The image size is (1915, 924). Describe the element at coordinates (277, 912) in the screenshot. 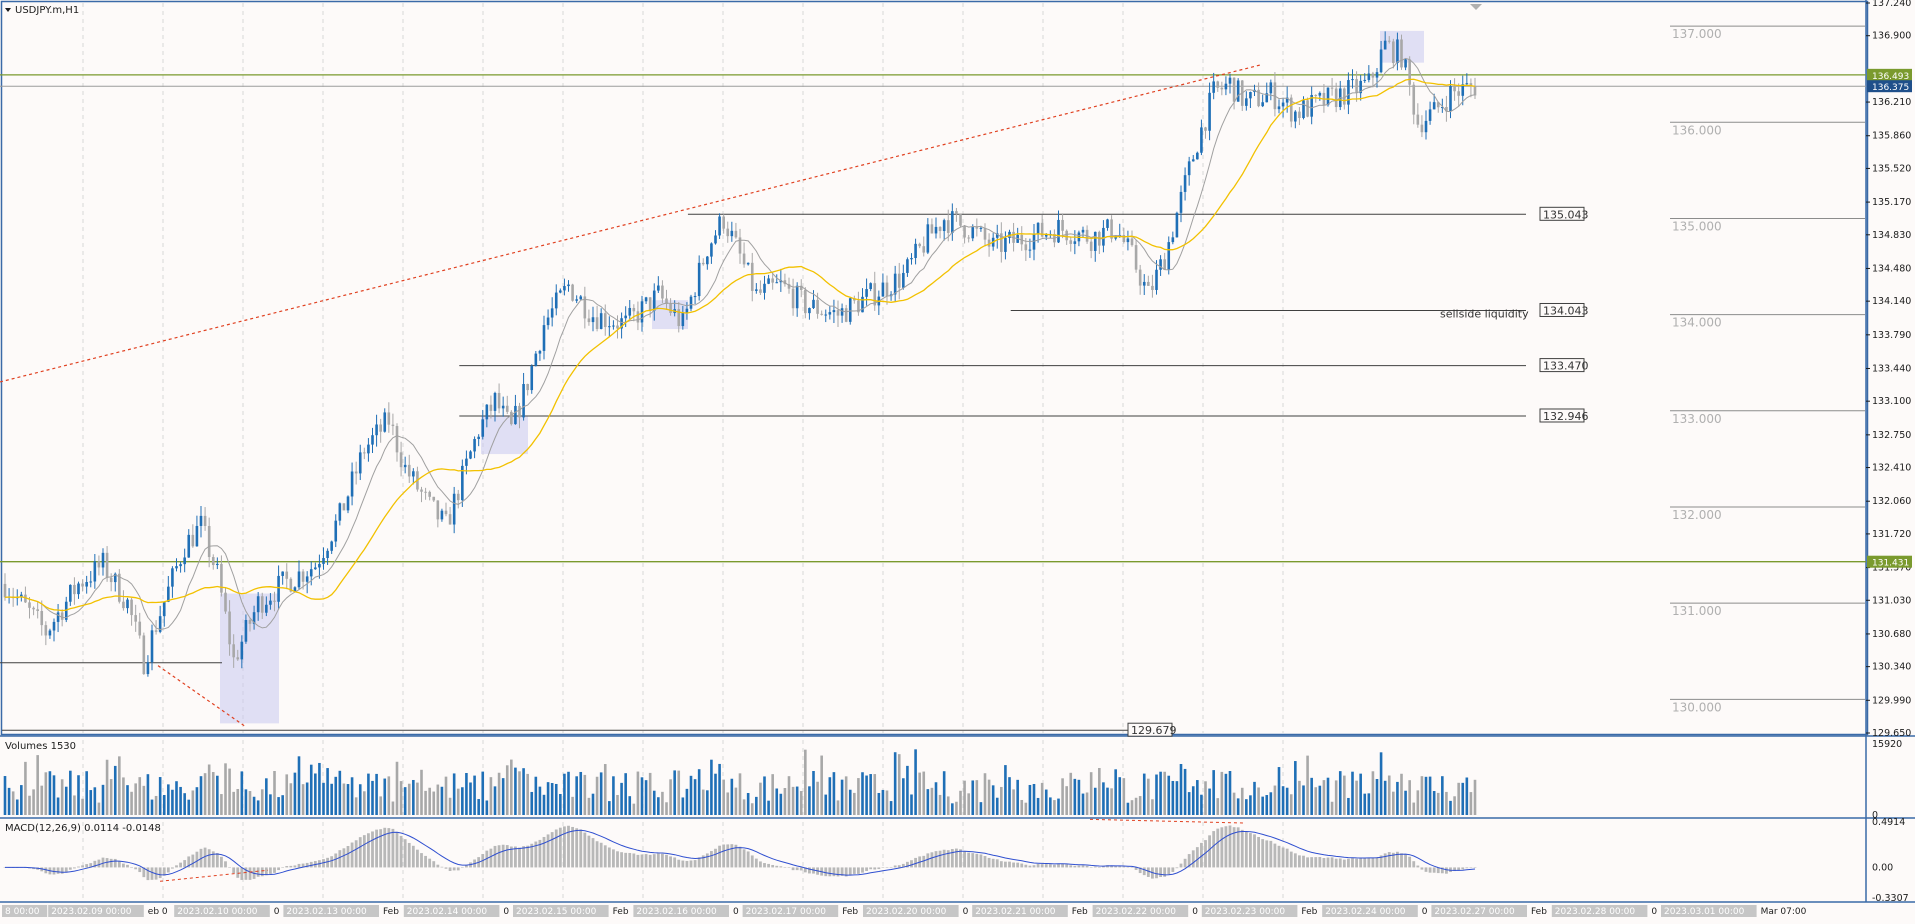

I see `time-tick-label: 0` at that location.